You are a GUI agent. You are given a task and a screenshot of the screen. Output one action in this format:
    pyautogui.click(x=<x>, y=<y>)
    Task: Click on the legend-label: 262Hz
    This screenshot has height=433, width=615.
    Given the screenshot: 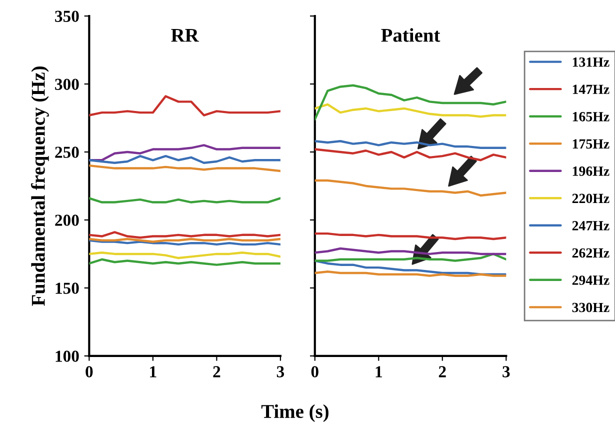 What is the action you would take?
    pyautogui.click(x=591, y=253)
    